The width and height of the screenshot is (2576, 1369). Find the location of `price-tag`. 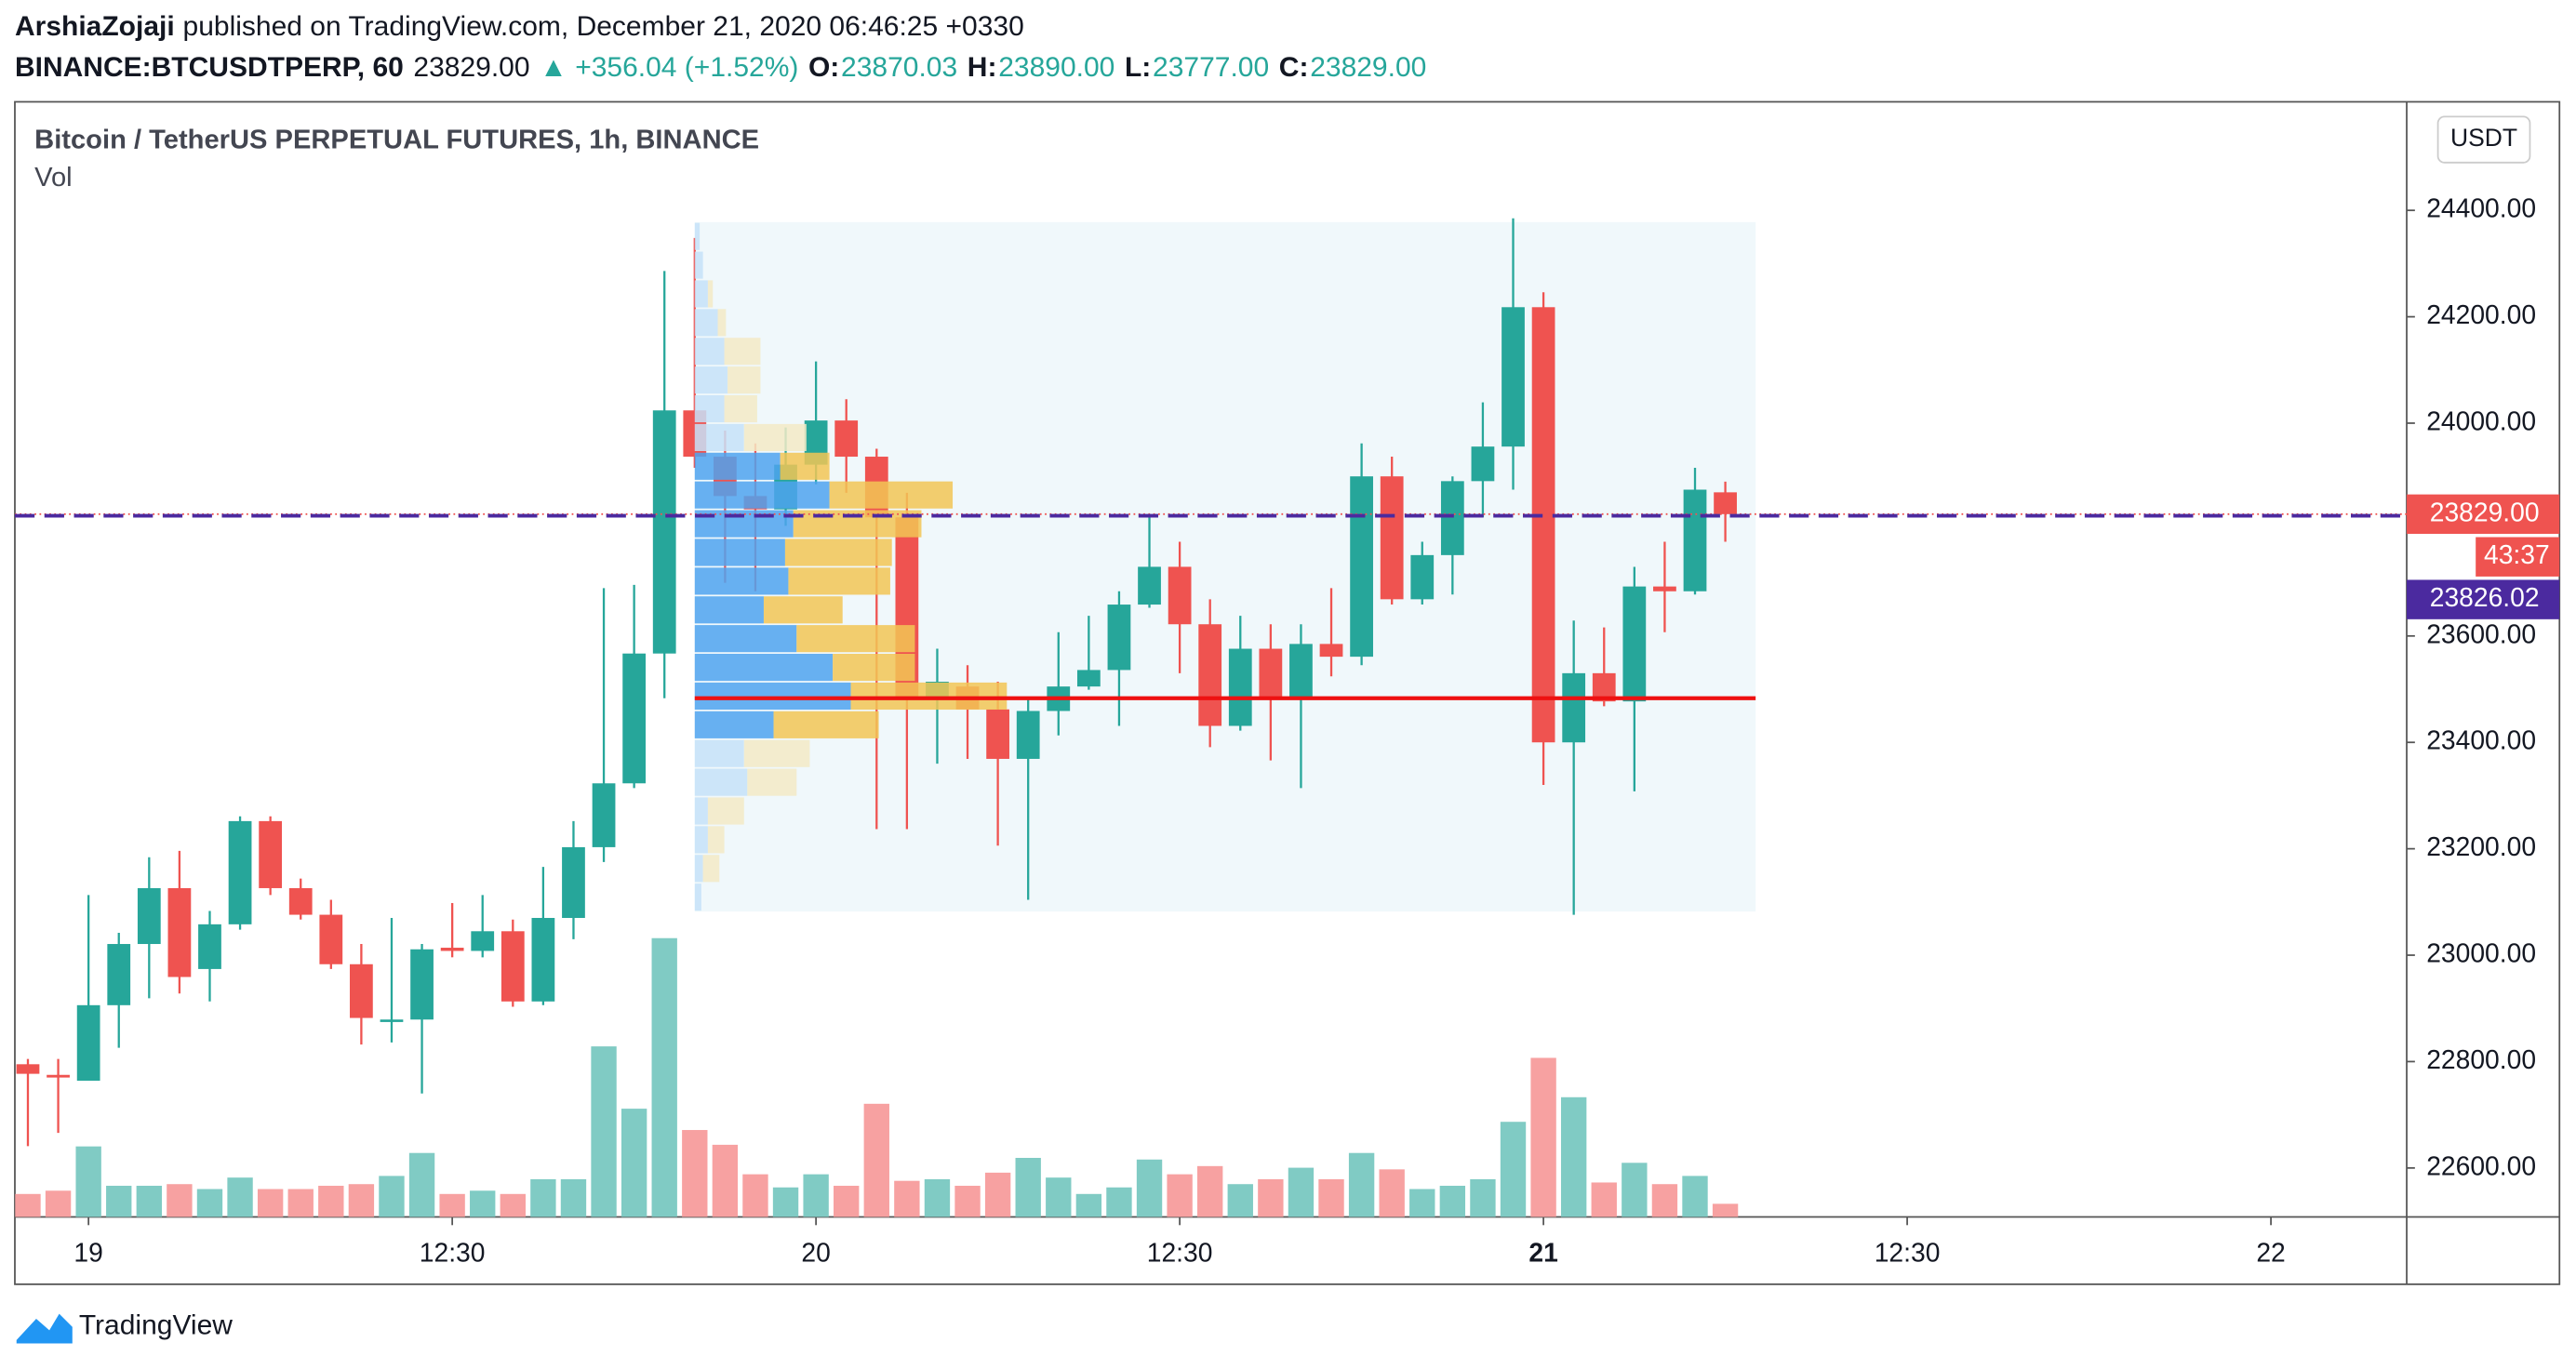

price-tag is located at coordinates (2483, 514).